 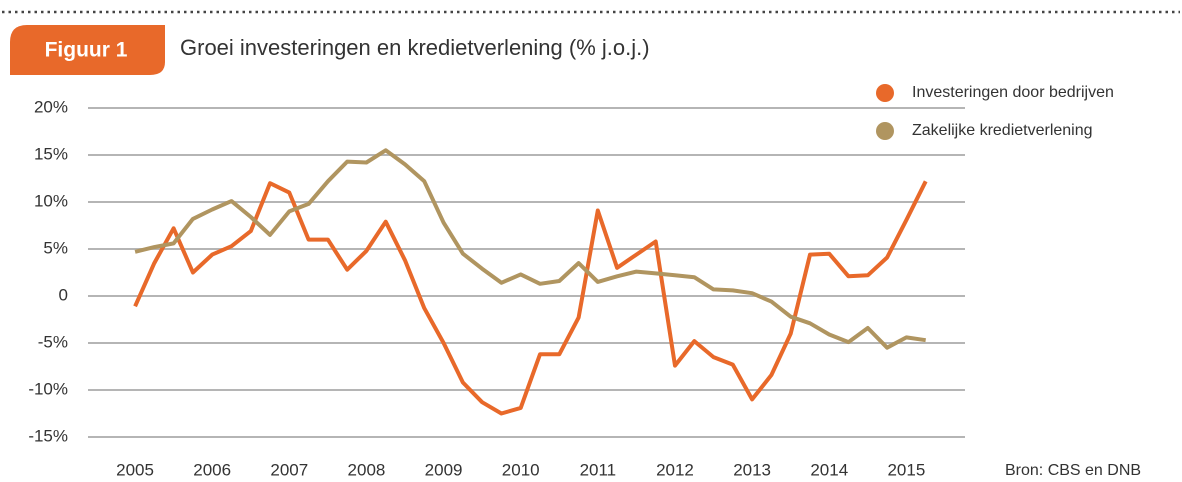 What do you see at coordinates (1013, 92) in the screenshot?
I see `legend-label: Investeringen door bedrijven` at bounding box center [1013, 92].